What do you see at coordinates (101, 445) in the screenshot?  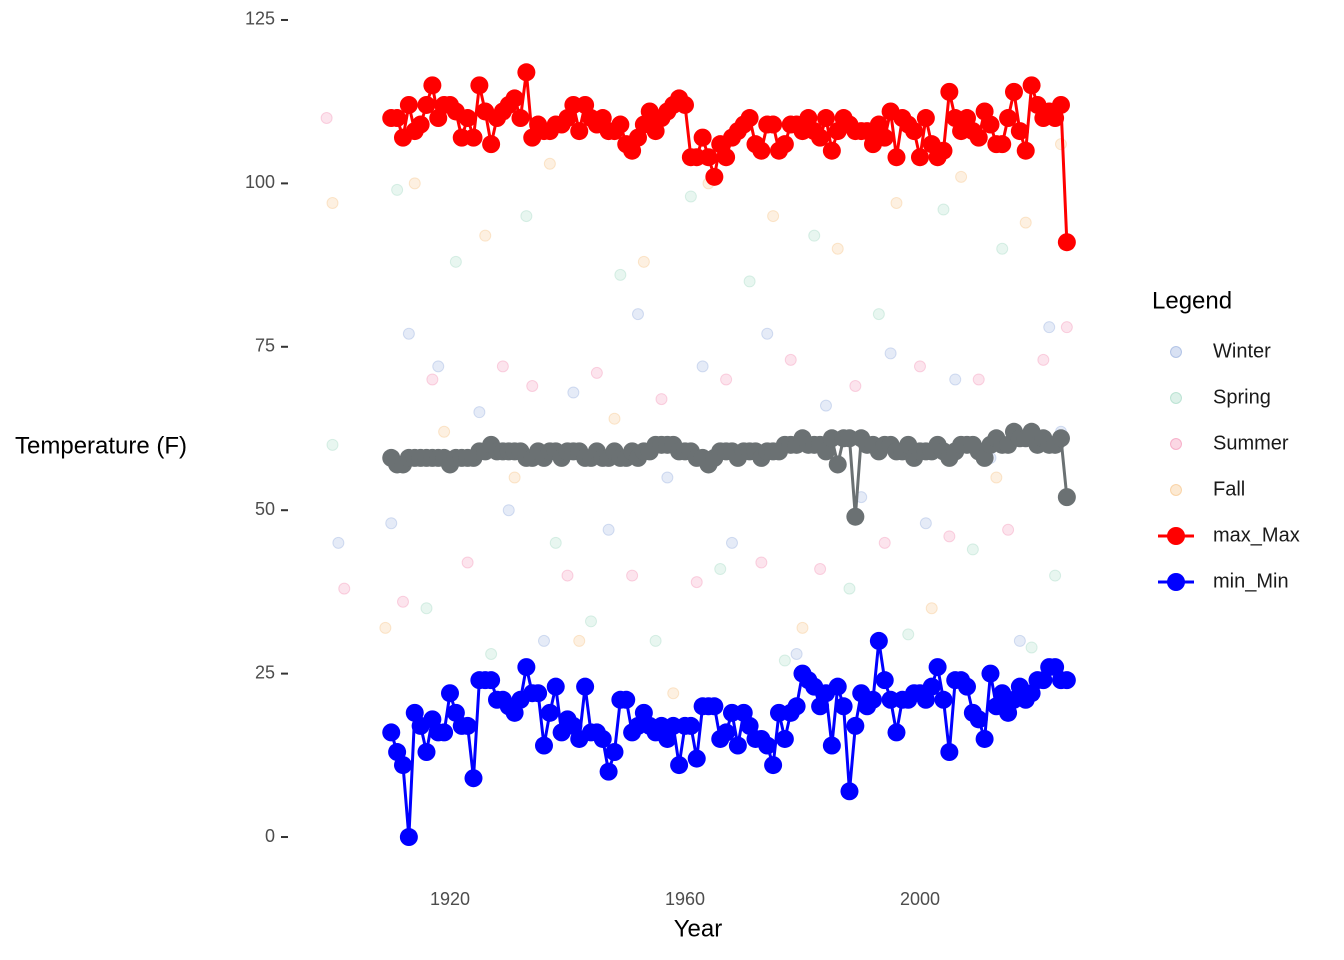 I see `y-axis-title: Temperature (F)` at bounding box center [101, 445].